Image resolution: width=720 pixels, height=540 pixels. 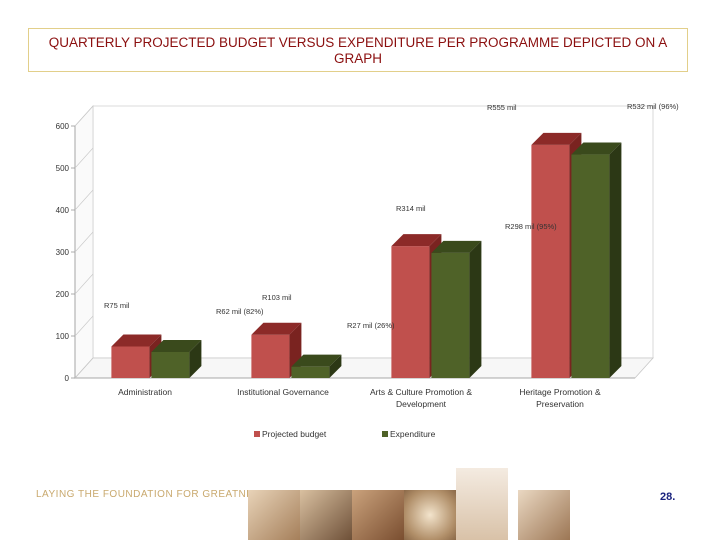 I want to click on data-label-expenditure: R298 mil (95%), so click(x=531, y=226).